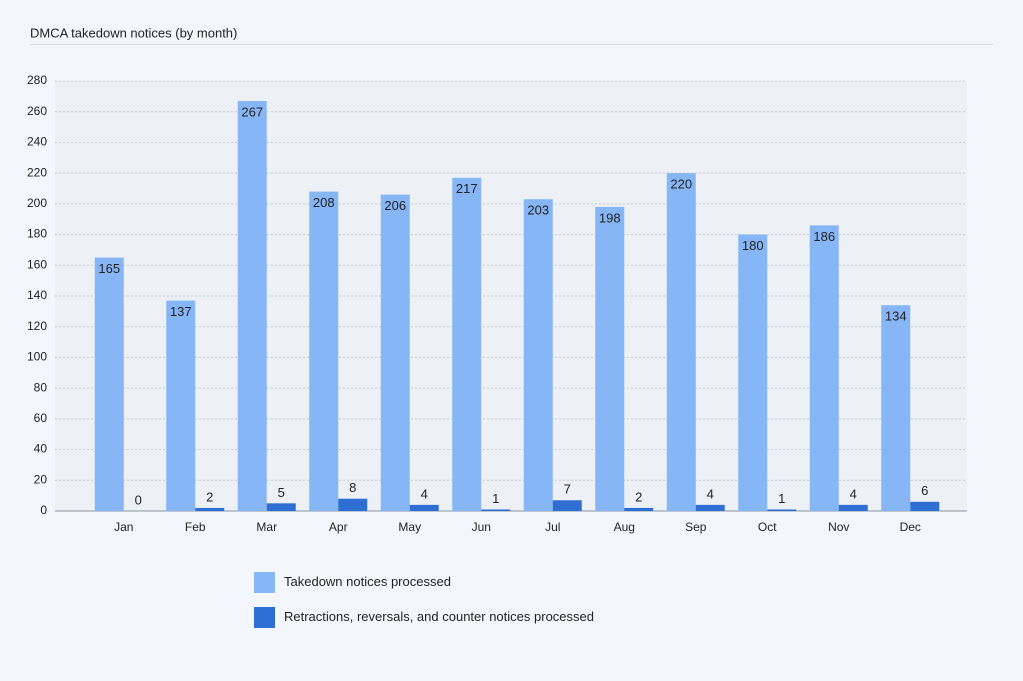  Describe the element at coordinates (41, 479) in the screenshot. I see `y-tick-label: 20` at that location.